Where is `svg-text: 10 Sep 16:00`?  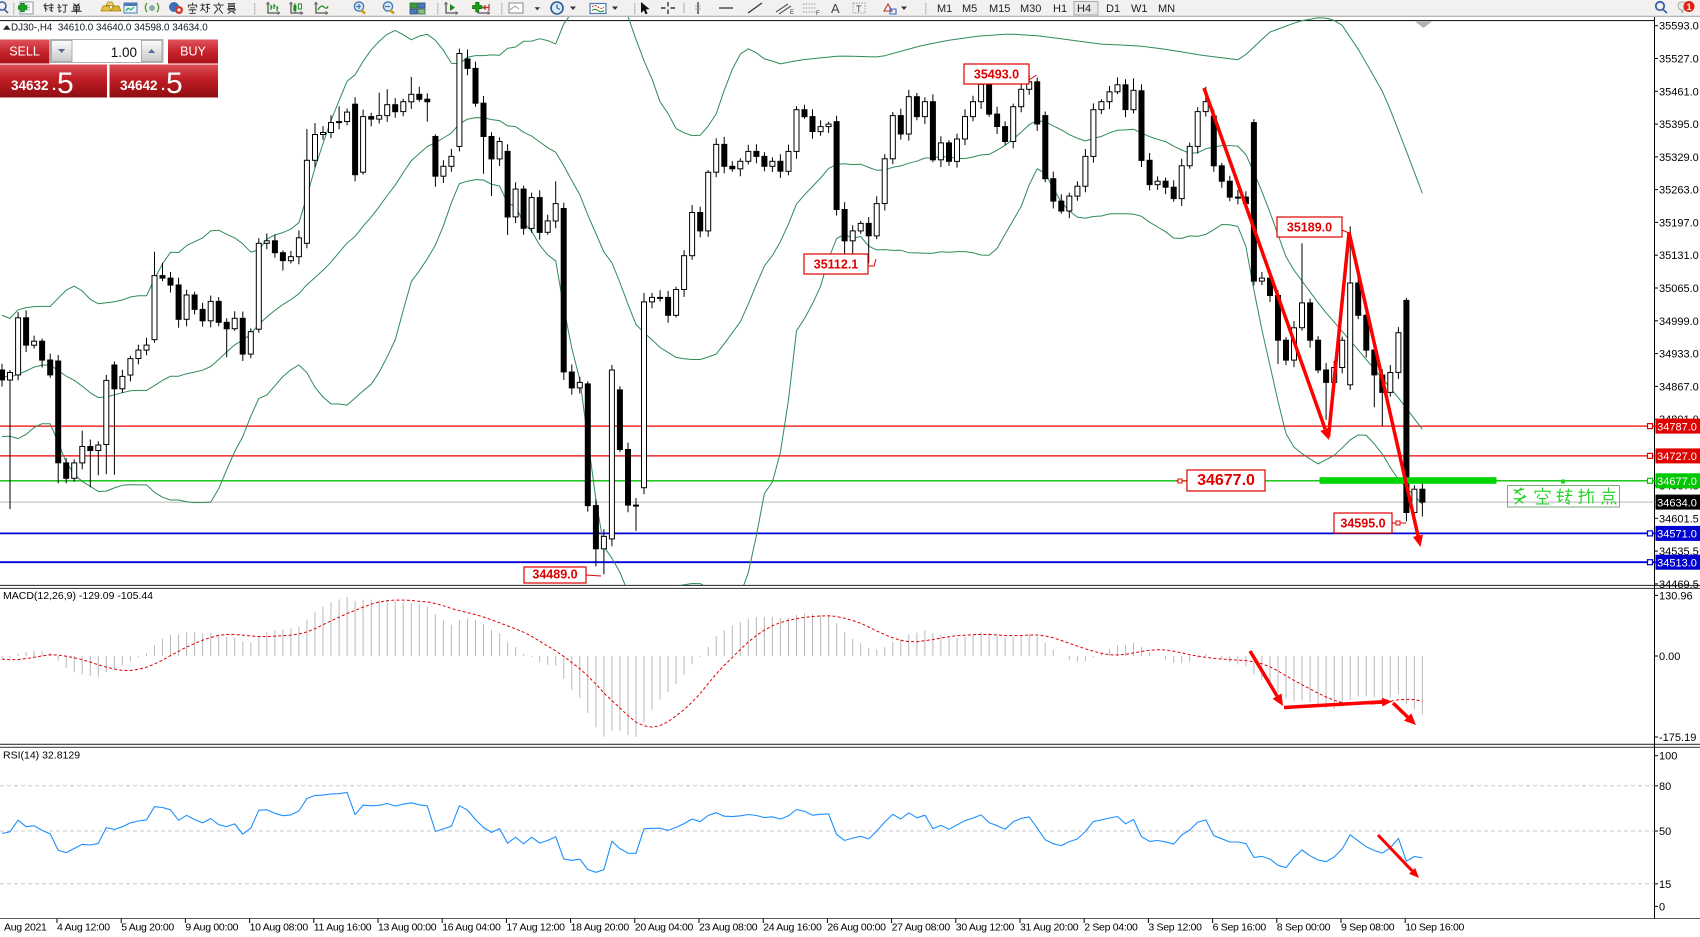
svg-text: 10 Sep 16:00 is located at coordinates (1434, 928).